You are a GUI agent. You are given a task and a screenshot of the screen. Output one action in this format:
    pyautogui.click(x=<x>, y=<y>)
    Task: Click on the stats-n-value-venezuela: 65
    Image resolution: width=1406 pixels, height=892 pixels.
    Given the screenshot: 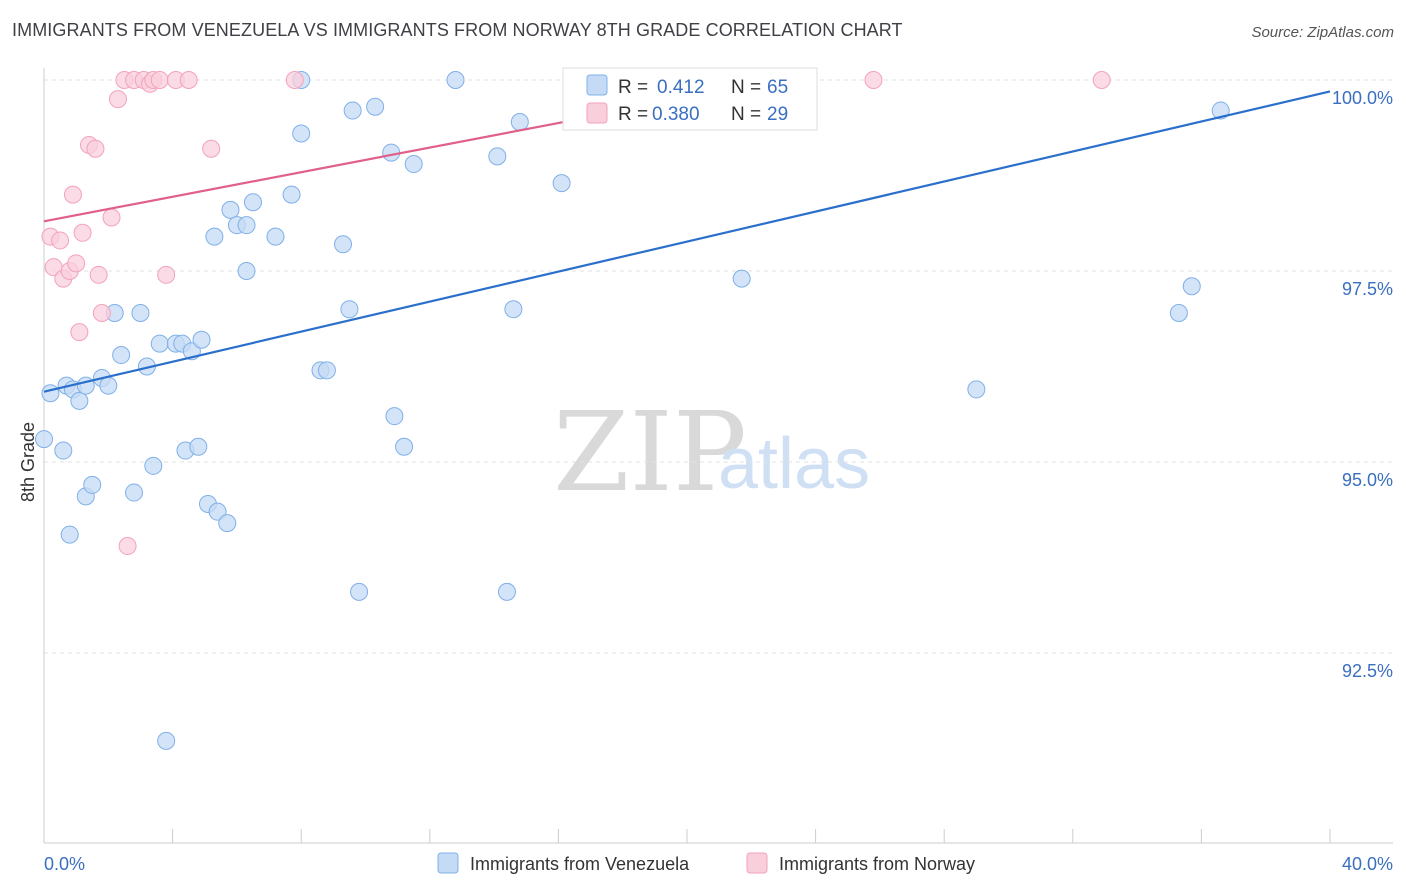 What is the action you would take?
    pyautogui.click(x=777, y=87)
    